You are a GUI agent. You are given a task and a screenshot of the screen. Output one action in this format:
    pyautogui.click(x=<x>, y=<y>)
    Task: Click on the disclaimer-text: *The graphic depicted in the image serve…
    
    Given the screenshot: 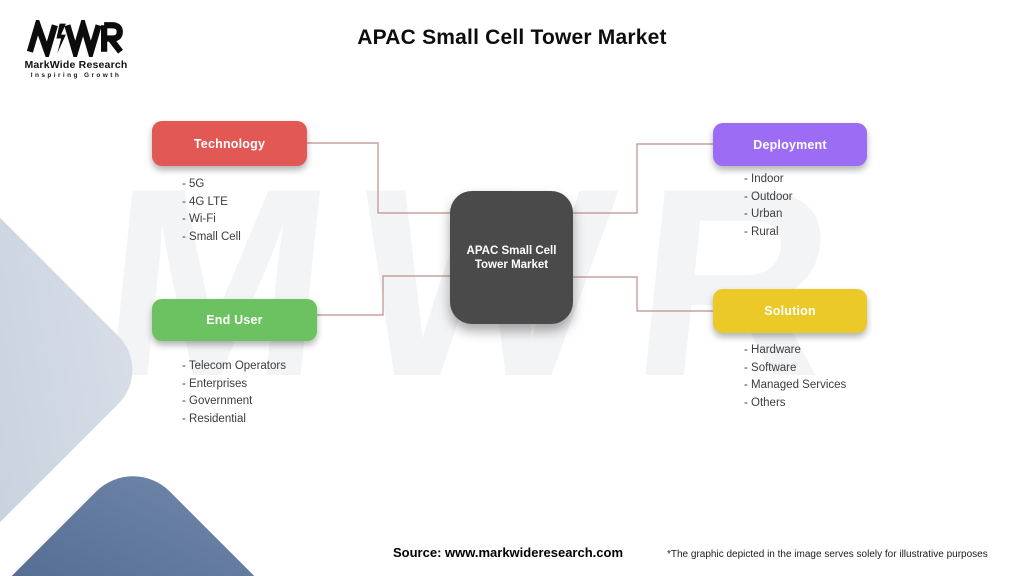 What is the action you would take?
    pyautogui.click(x=827, y=554)
    